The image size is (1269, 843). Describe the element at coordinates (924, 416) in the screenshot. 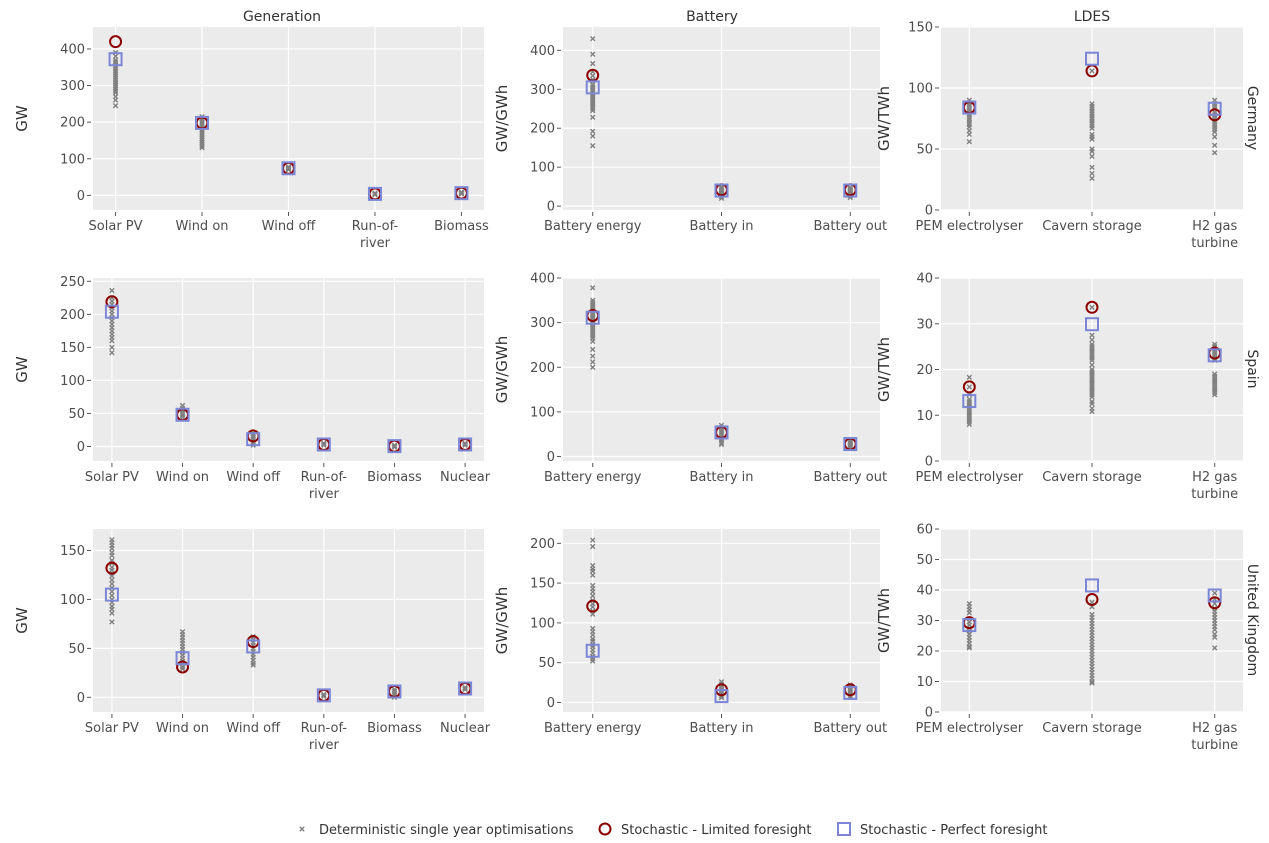

I see `y-tick-label: 10` at that location.